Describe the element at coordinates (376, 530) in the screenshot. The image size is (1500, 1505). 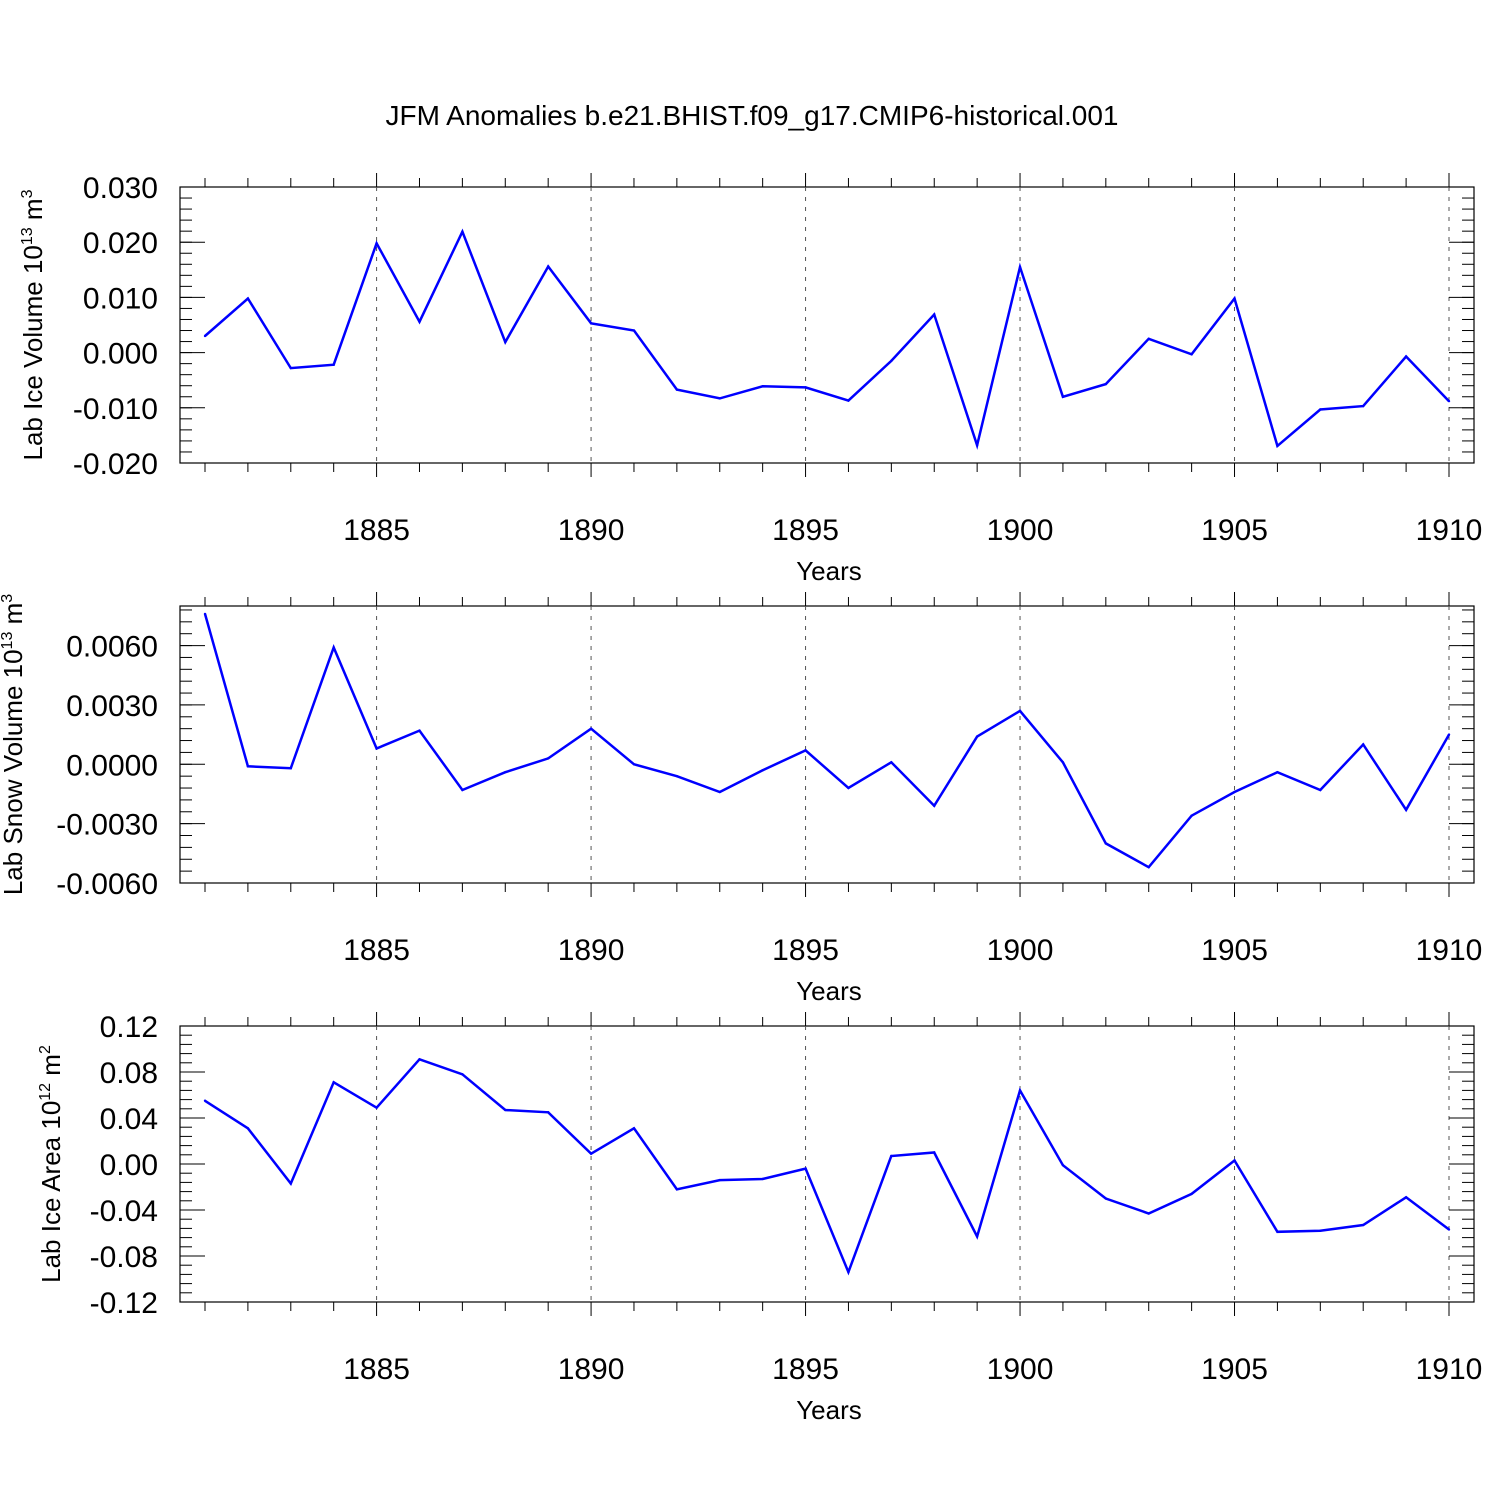
I see `x-tick-label: 1885` at that location.